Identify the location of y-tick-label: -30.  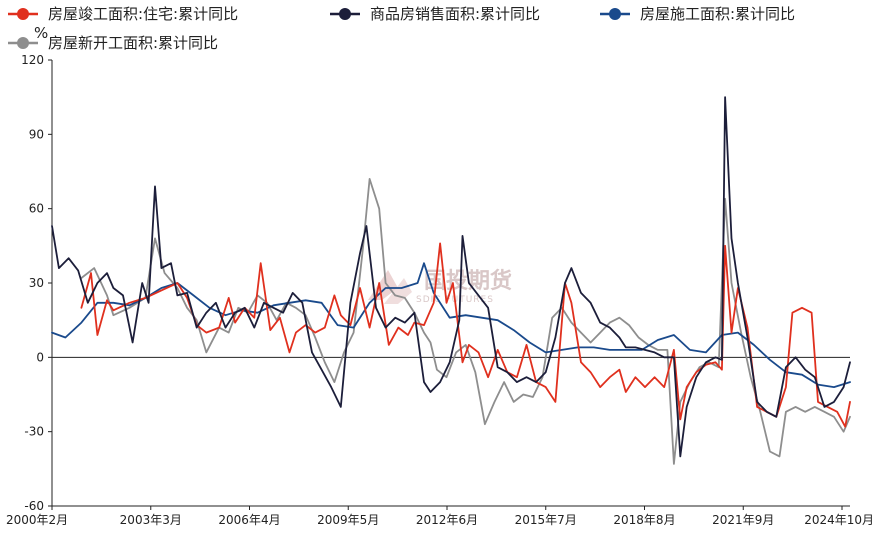
(34, 432).